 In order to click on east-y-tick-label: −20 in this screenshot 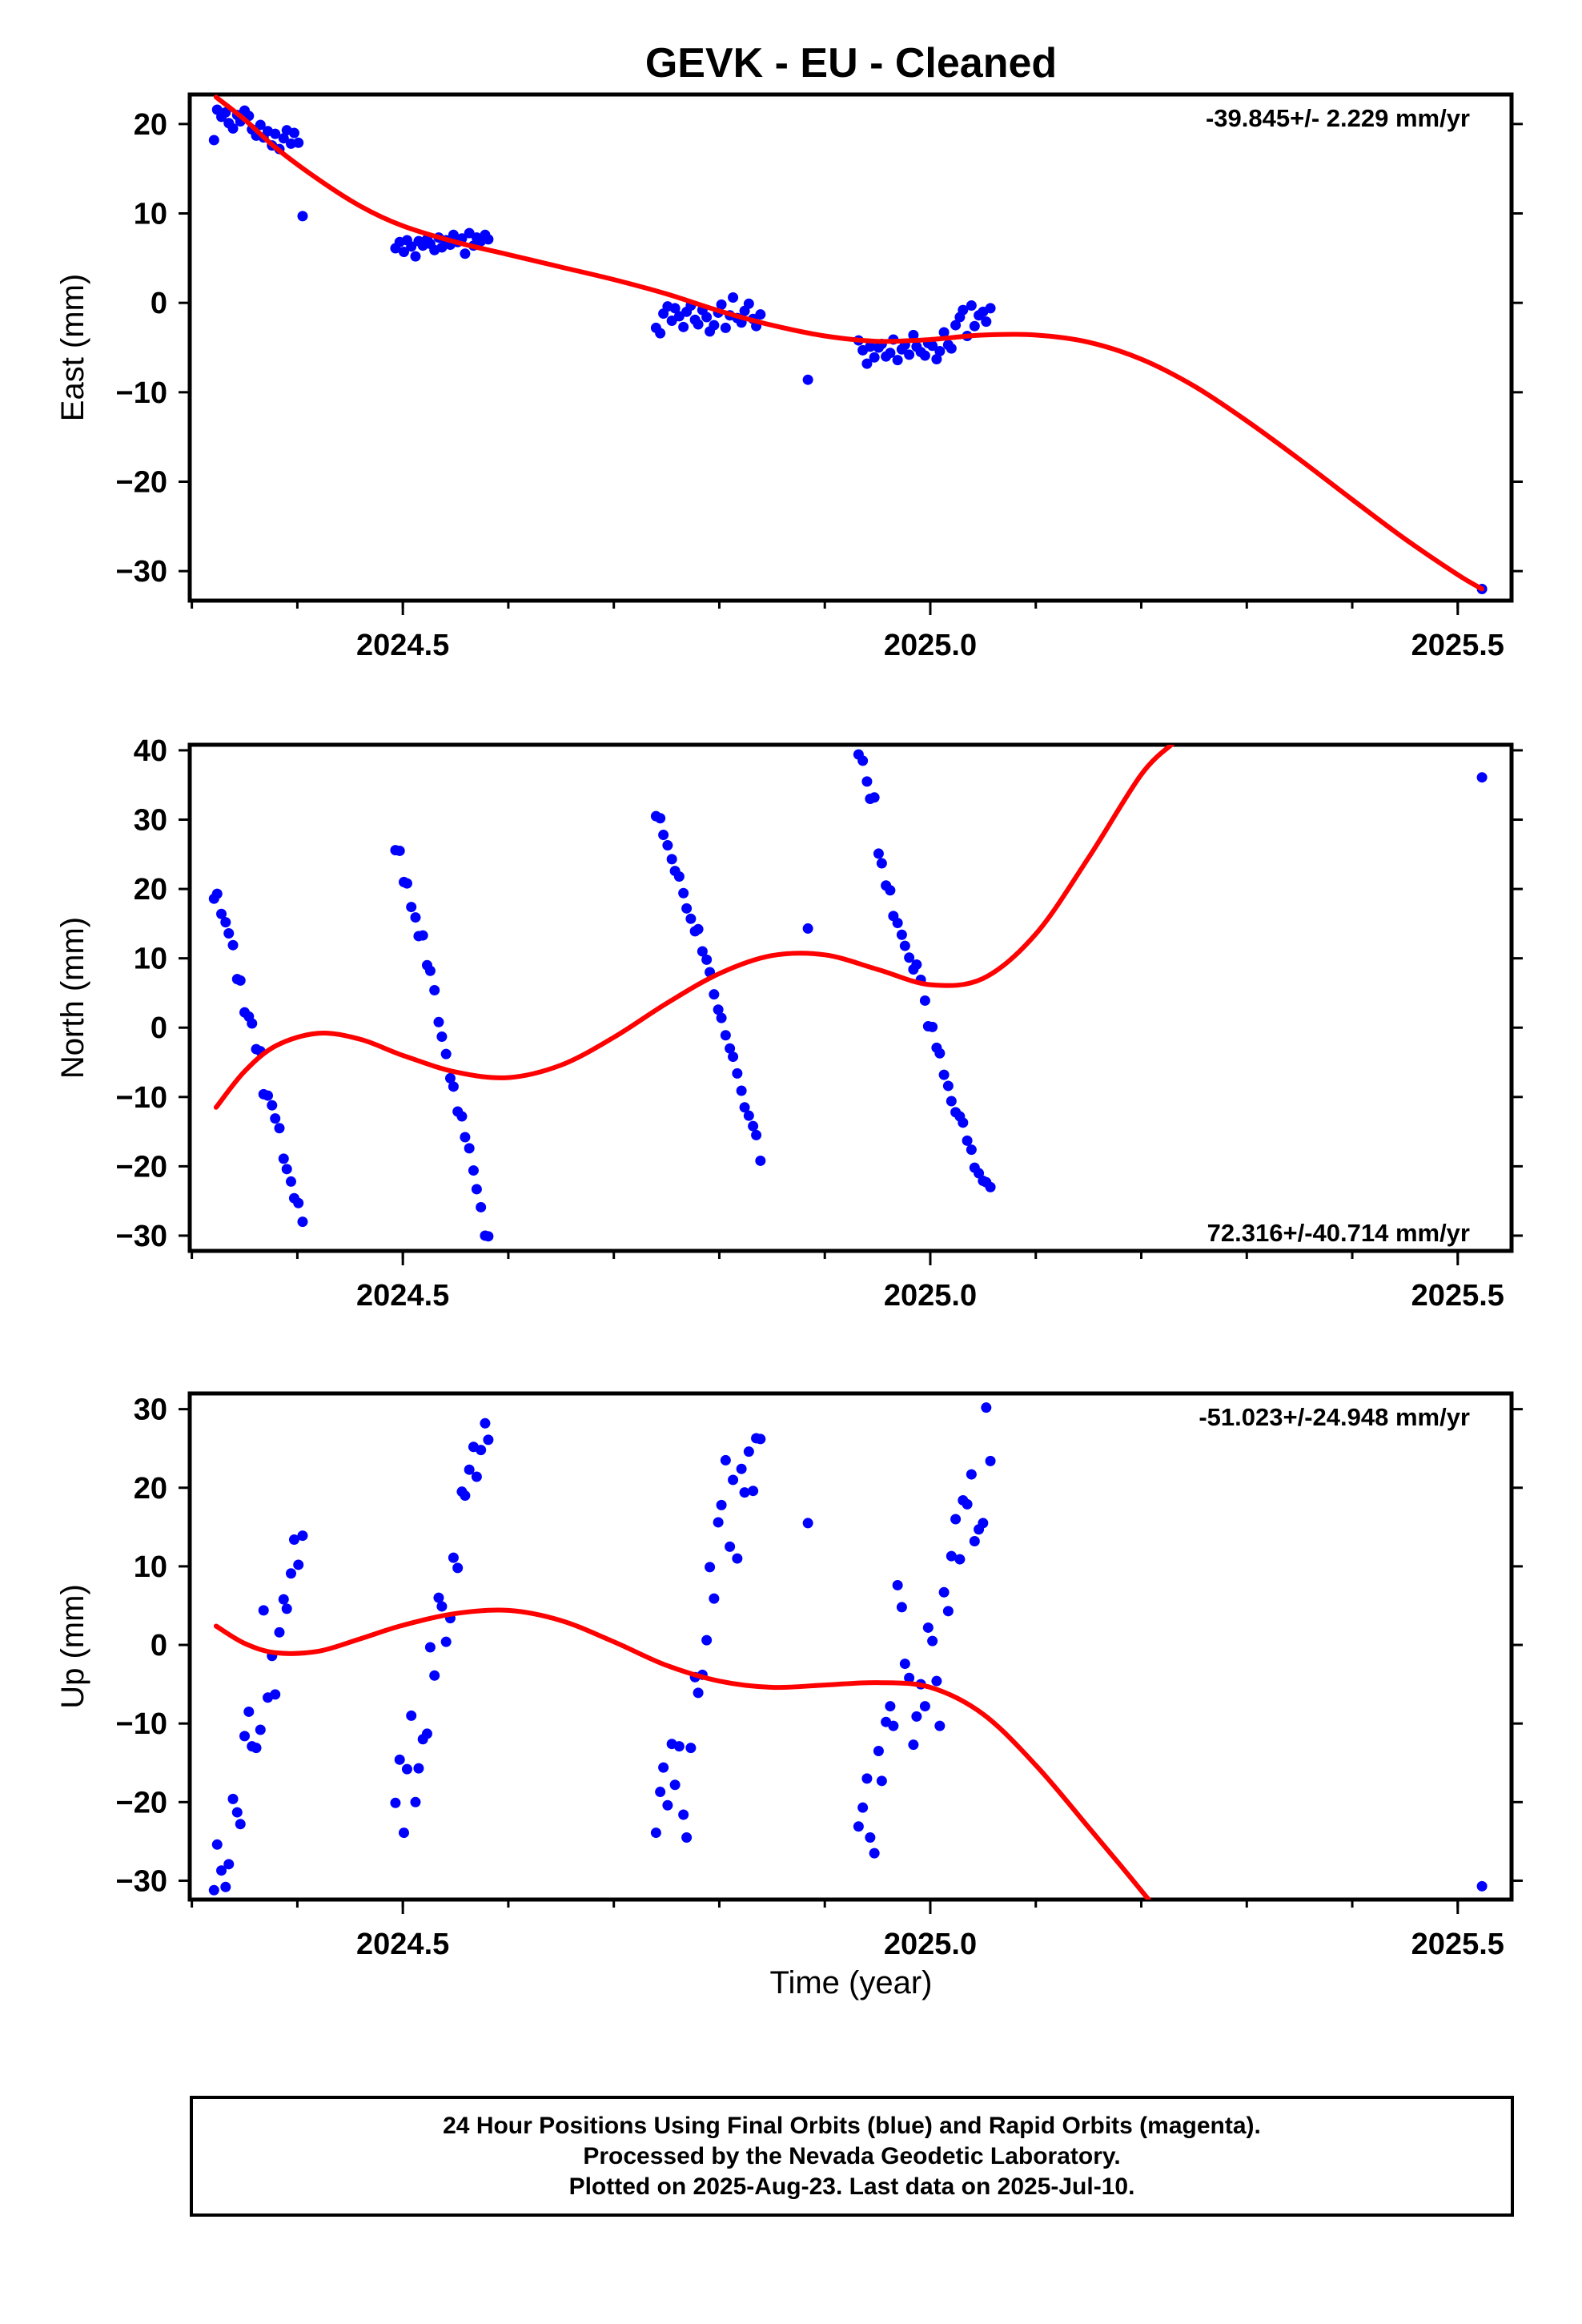, I will do `click(141, 482)`.